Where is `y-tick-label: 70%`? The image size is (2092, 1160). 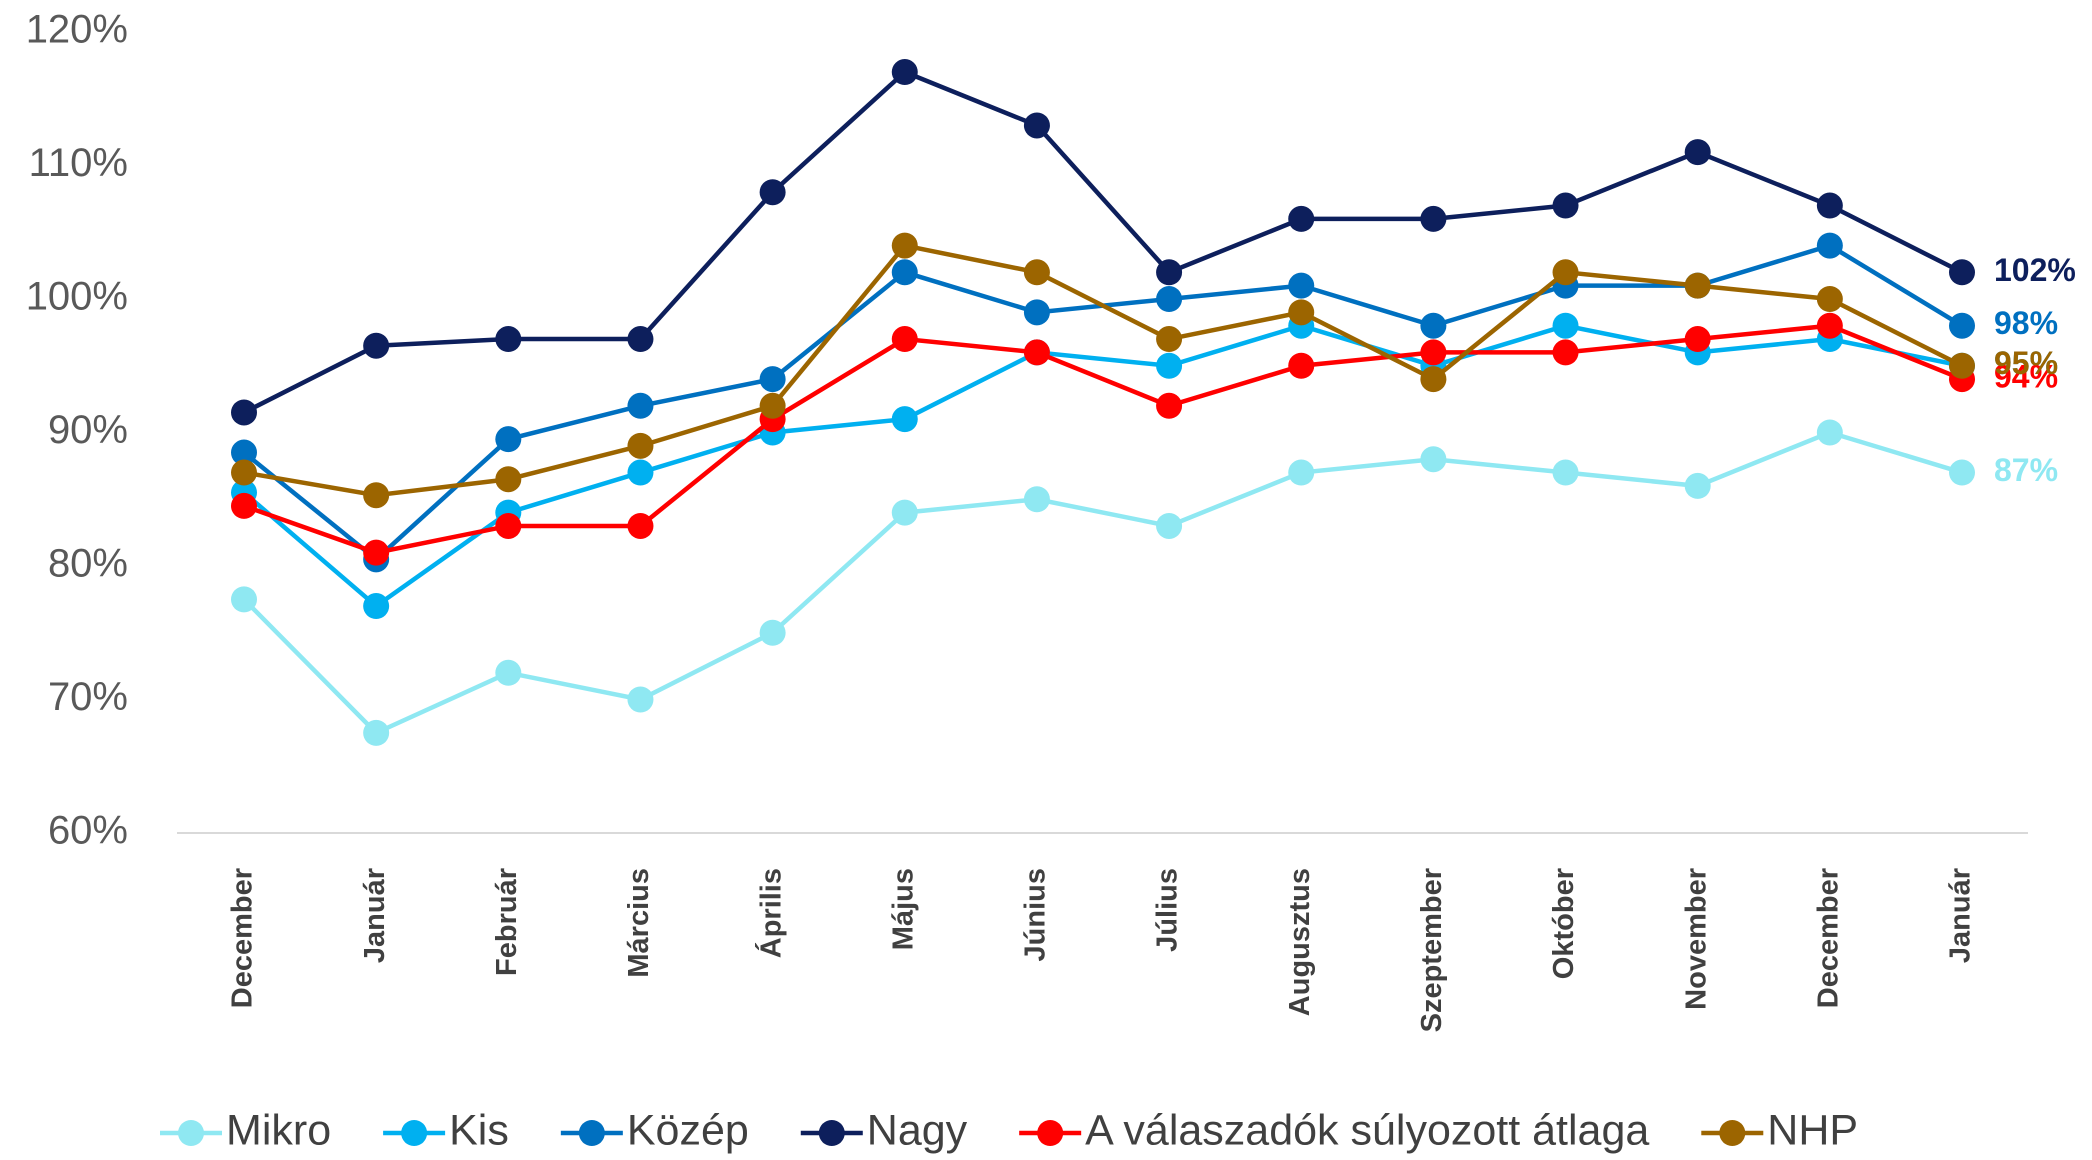
y-tick-label: 70% is located at coordinates (88, 697).